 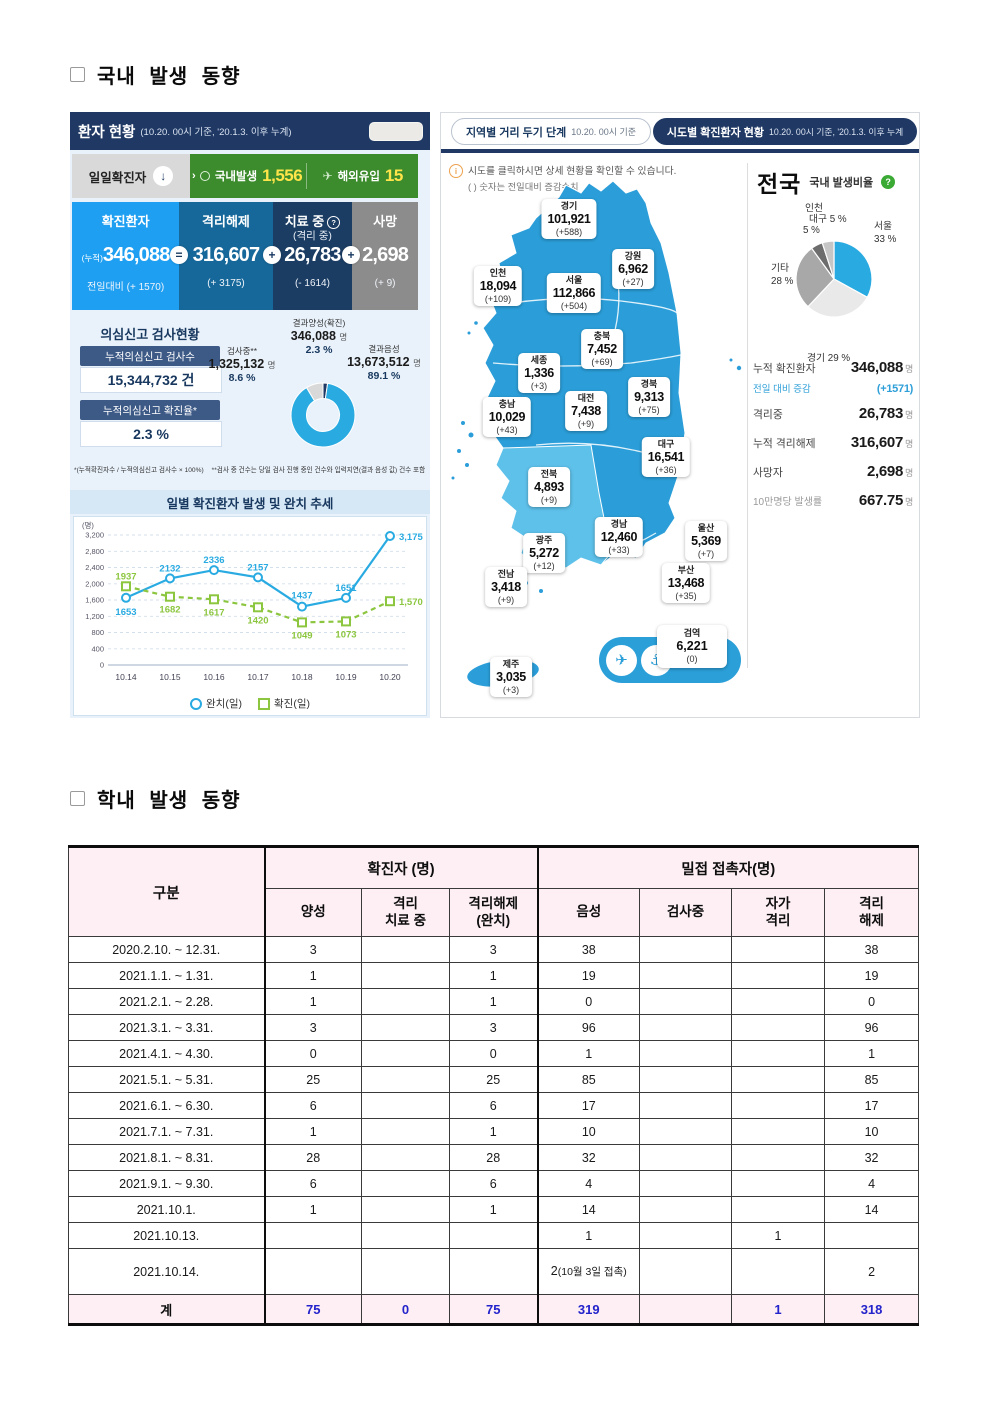 I want to click on period-cell: 2021.10.14., so click(x=167, y=1271).